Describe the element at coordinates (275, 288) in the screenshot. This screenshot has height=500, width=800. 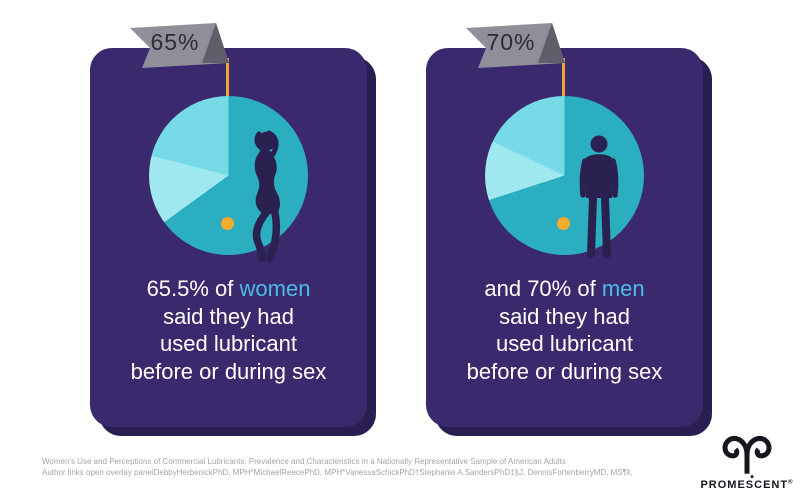
I see `highlight-women: women` at that location.